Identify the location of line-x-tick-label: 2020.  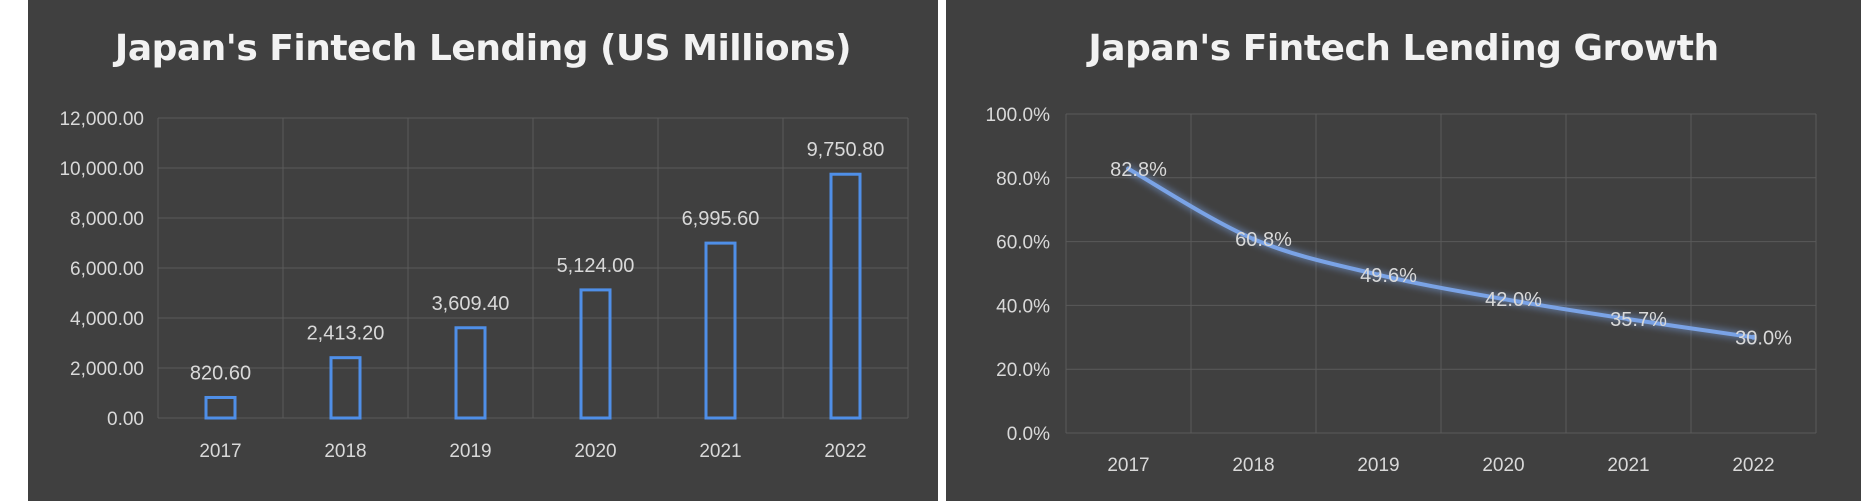
(1503, 465).